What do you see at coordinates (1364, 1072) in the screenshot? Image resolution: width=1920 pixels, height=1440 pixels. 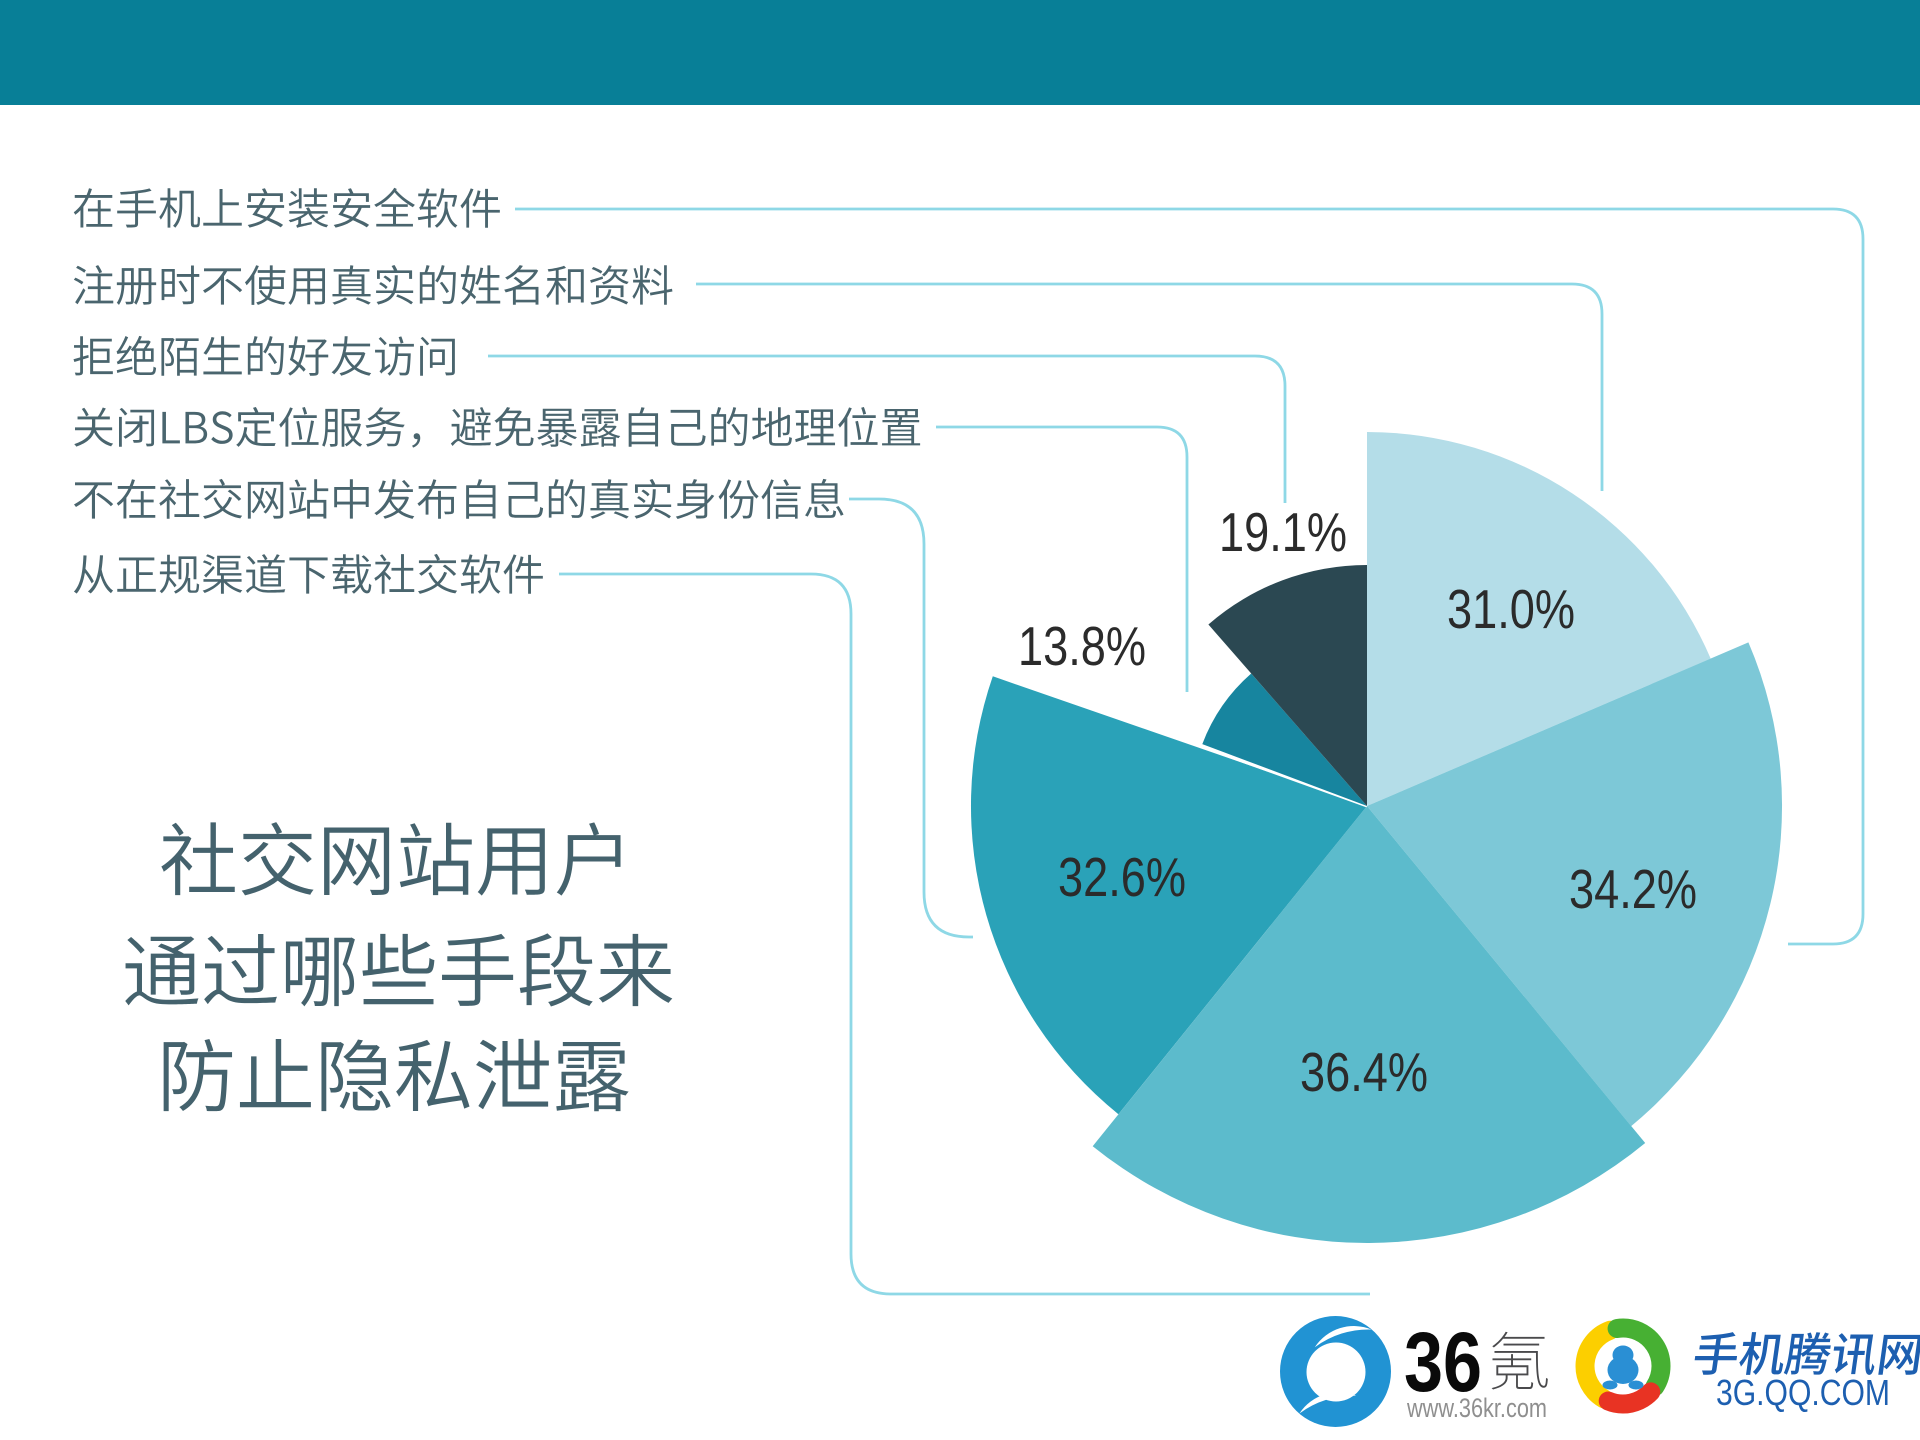 I see `svg-text: 36.4%` at bounding box center [1364, 1072].